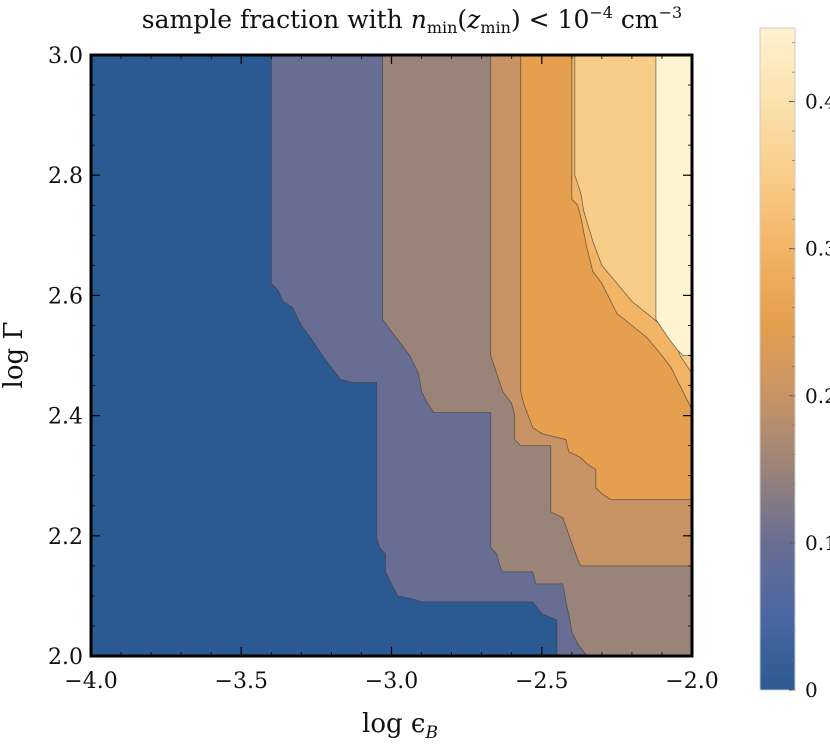 The width and height of the screenshot is (830, 745). Describe the element at coordinates (541, 681) in the screenshot. I see `x-tick-label: −2.5` at that location.